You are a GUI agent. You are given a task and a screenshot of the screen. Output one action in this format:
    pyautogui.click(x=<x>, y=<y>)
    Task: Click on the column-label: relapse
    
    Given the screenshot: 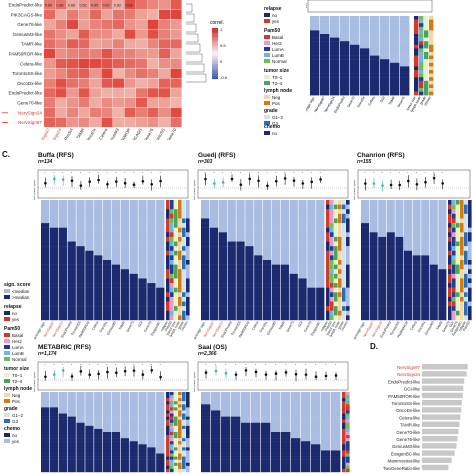 What is the action you would take?
    pyautogui.click(x=324, y=326)
    